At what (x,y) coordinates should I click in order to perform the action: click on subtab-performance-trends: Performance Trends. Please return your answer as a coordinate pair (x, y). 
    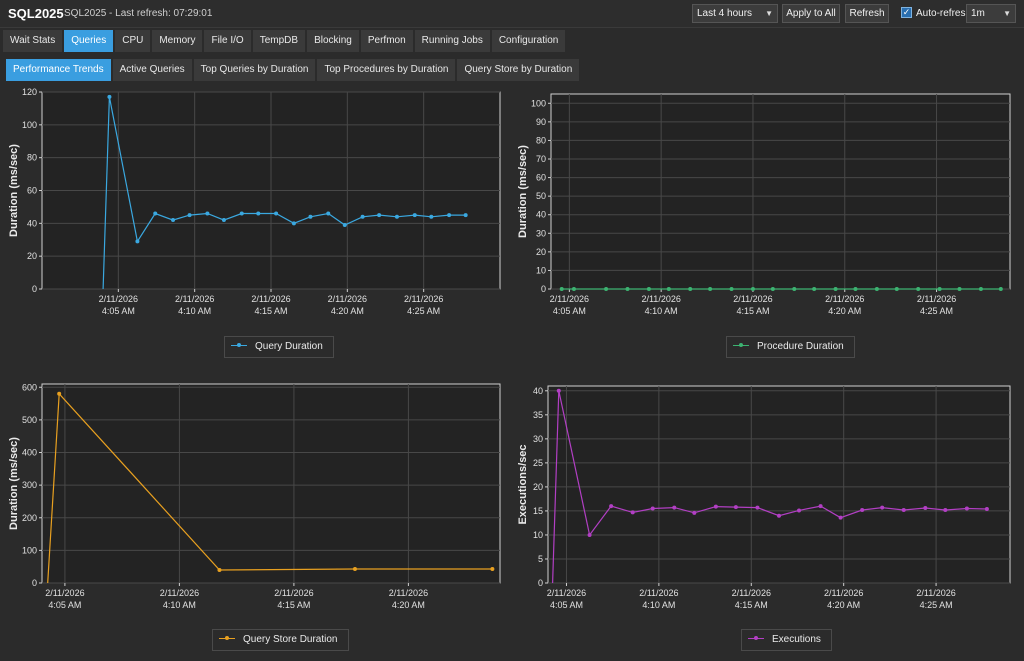
    Looking at the image, I should click on (58, 70).